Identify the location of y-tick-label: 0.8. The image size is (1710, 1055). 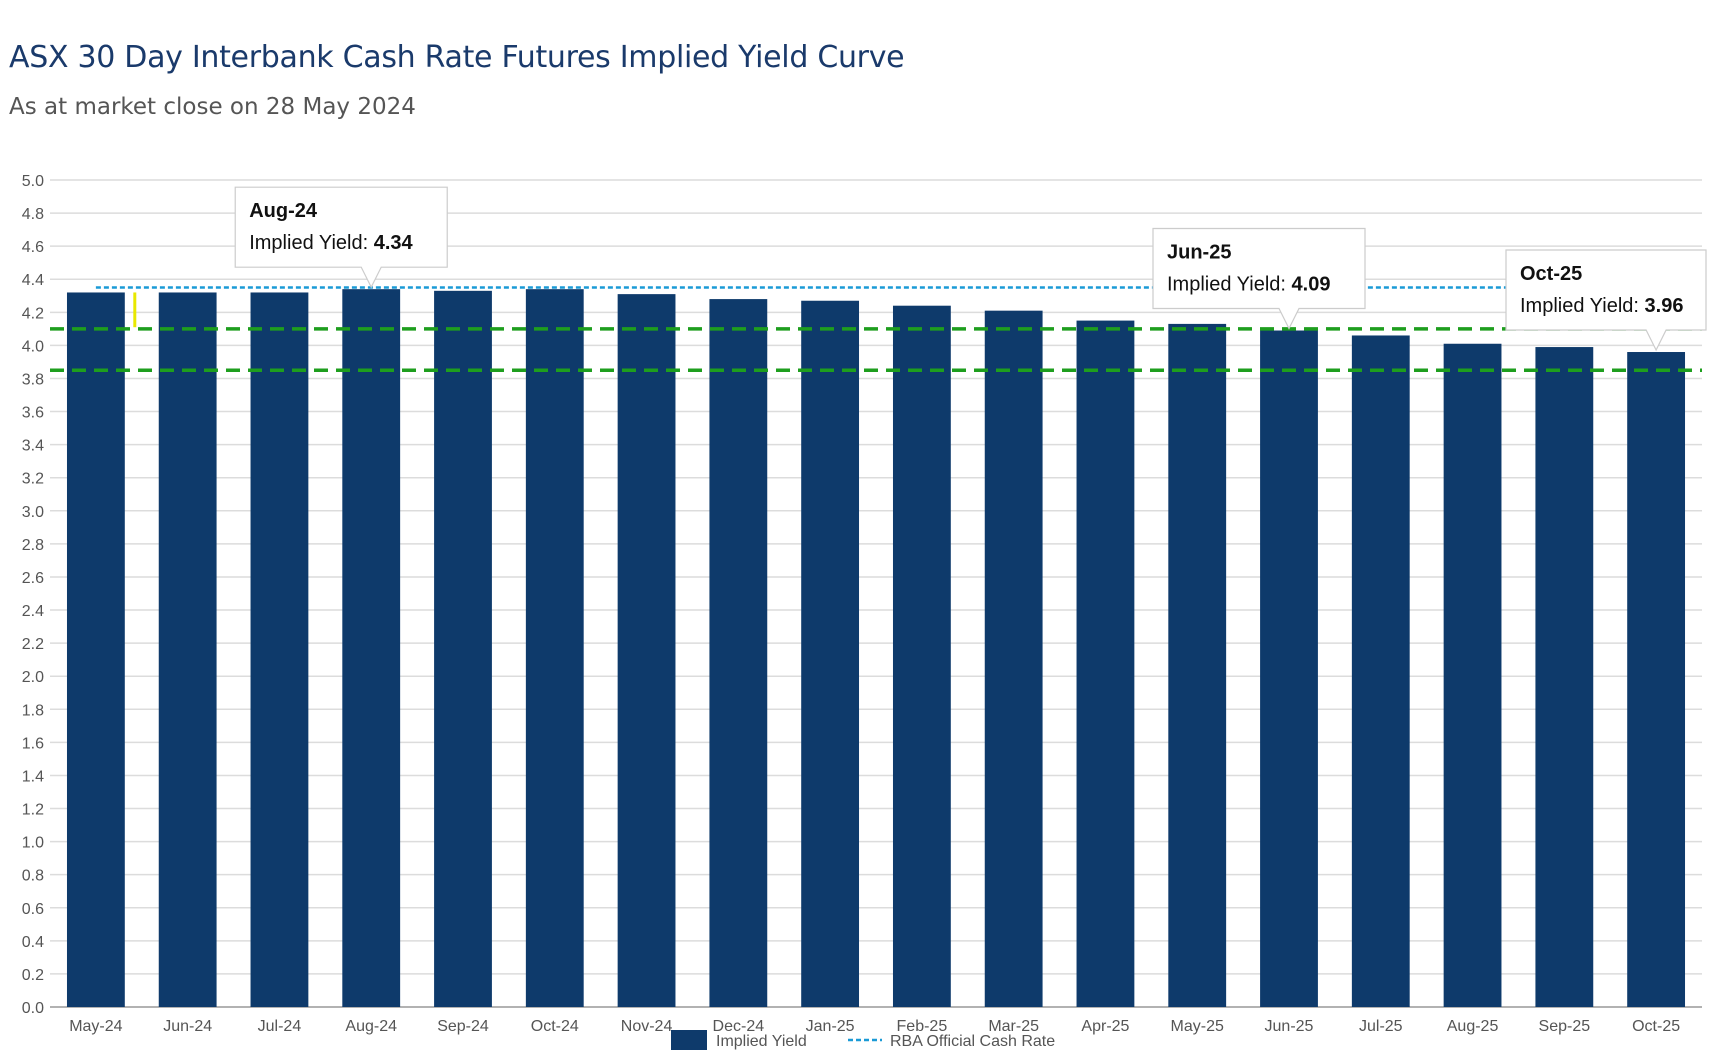
(33, 876).